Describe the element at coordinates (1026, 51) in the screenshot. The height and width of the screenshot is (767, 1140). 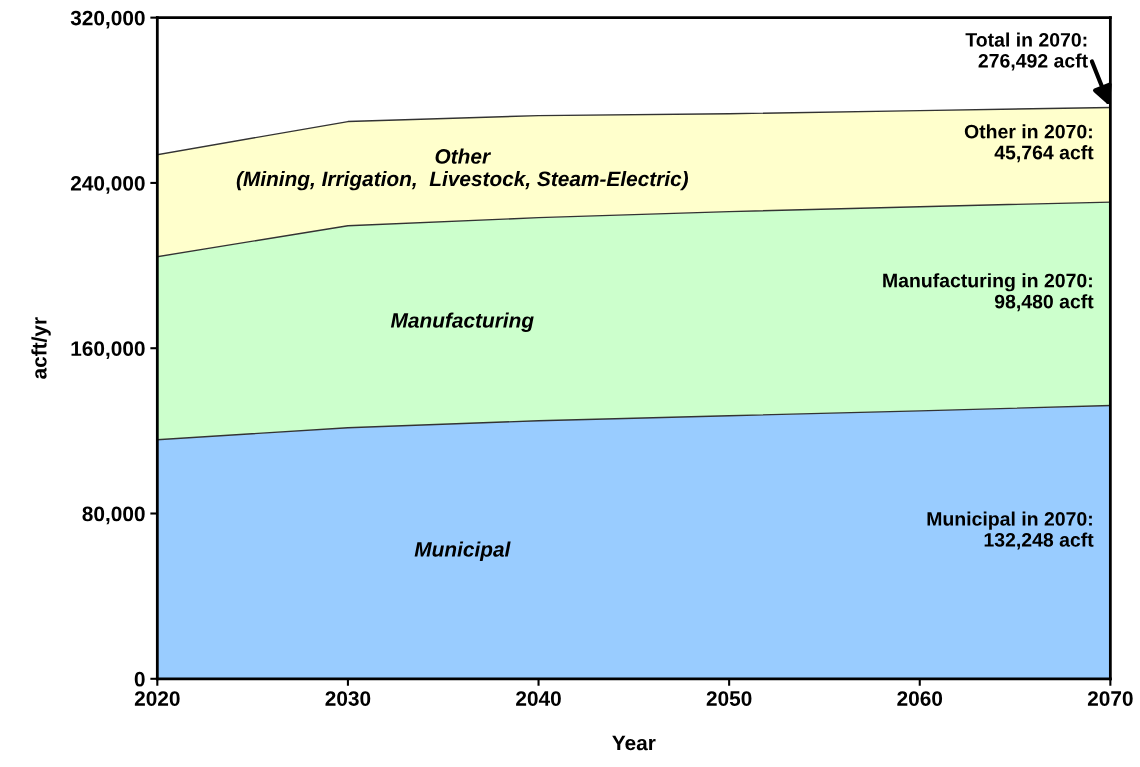
I see `annotation: Total in 2070: 276,492 acft` at that location.